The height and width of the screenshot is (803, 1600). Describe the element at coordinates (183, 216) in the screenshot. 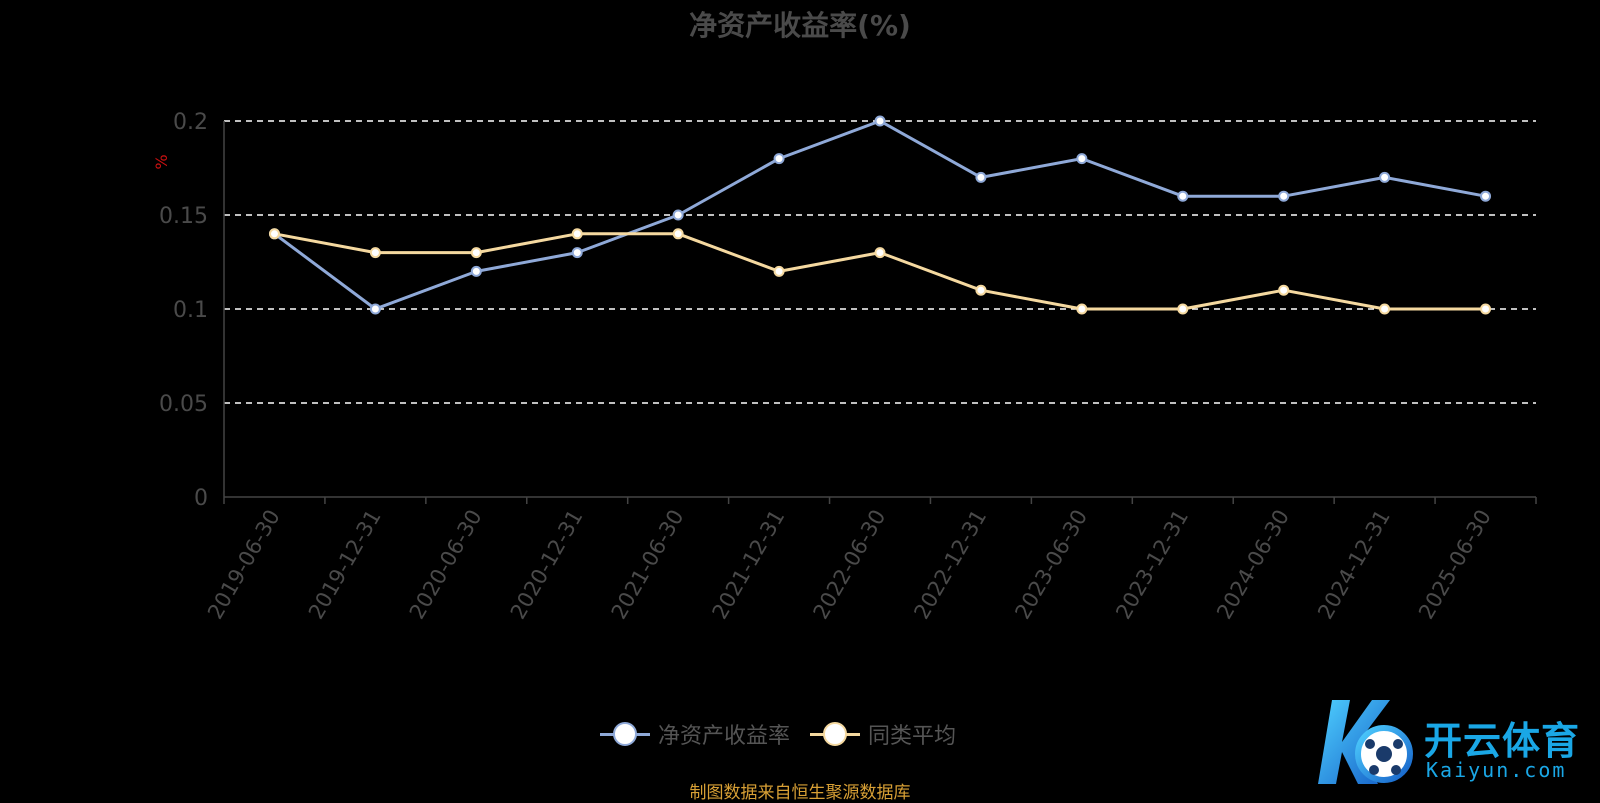

I see `y-tick-label: 0.15` at that location.